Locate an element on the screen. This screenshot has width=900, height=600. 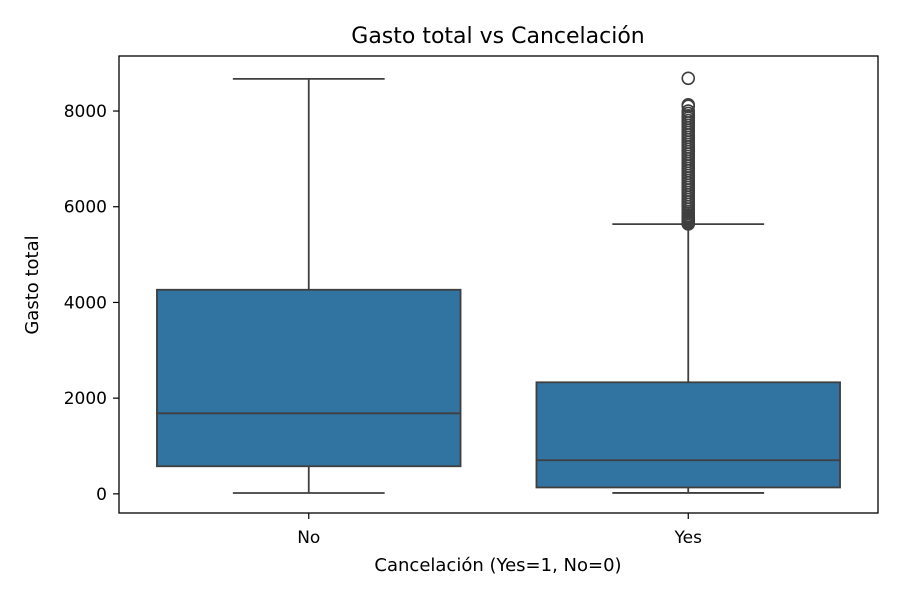
y-tick-label: 2000 is located at coordinates (85, 399).